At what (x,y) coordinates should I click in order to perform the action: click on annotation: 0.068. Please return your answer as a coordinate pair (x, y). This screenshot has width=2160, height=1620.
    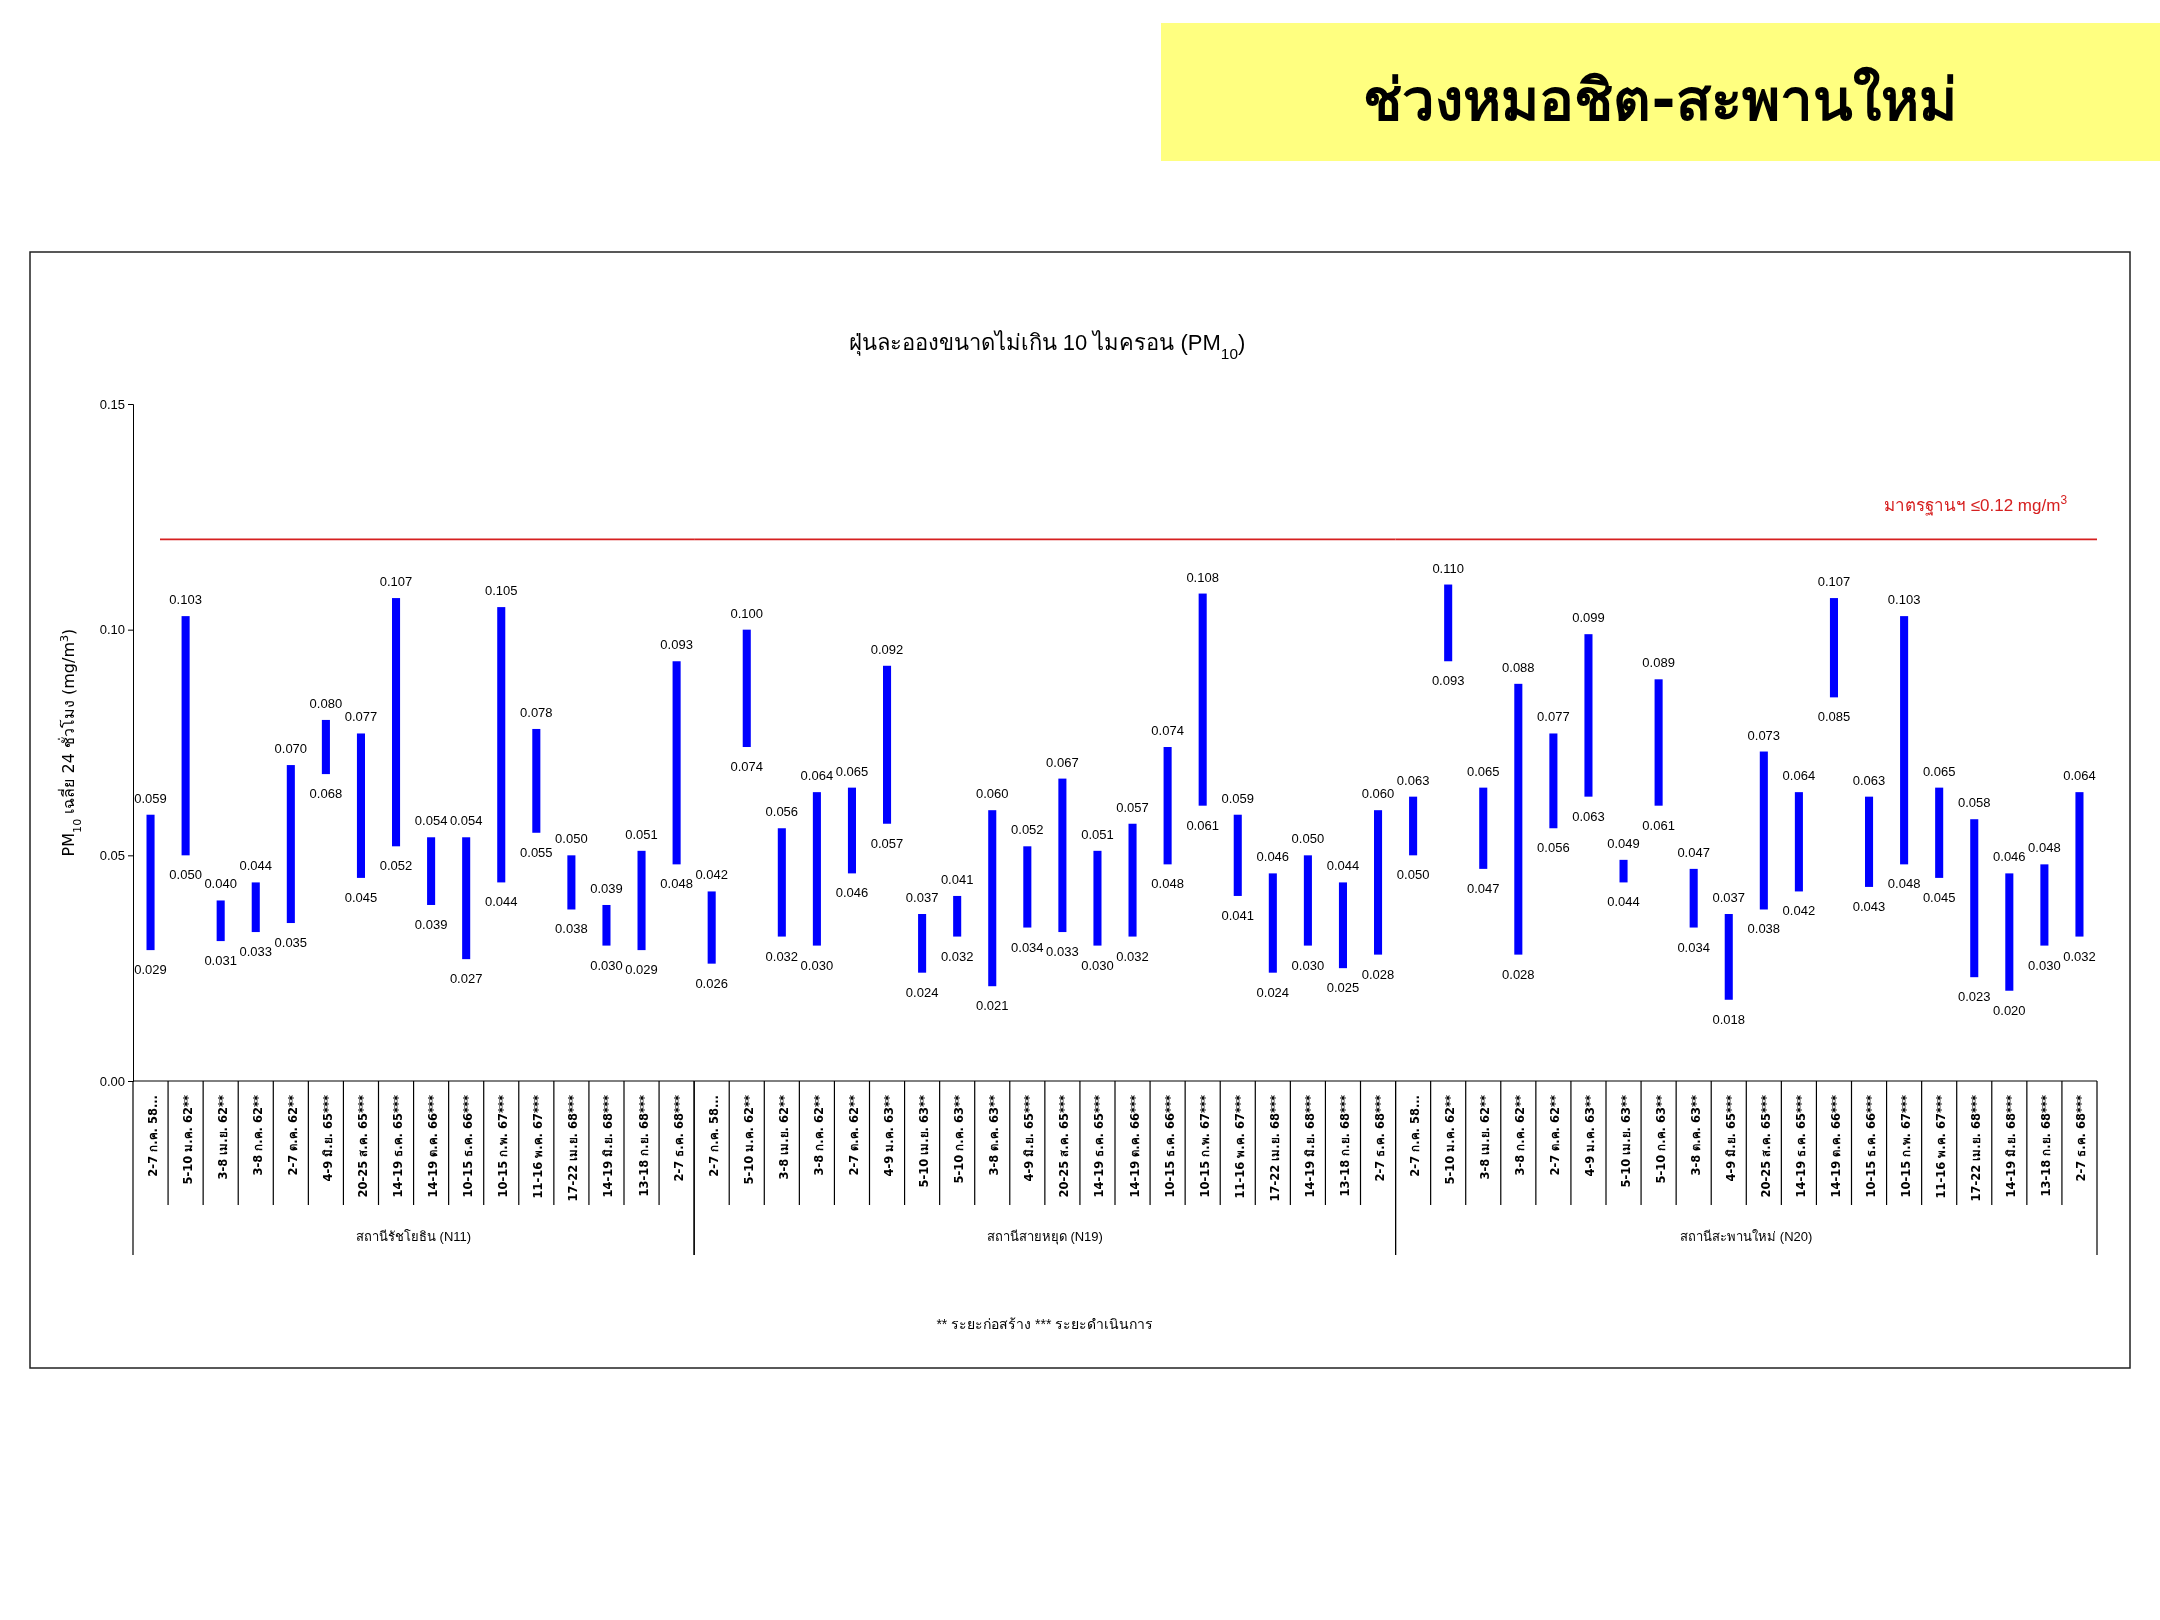
    Looking at the image, I should click on (326, 794).